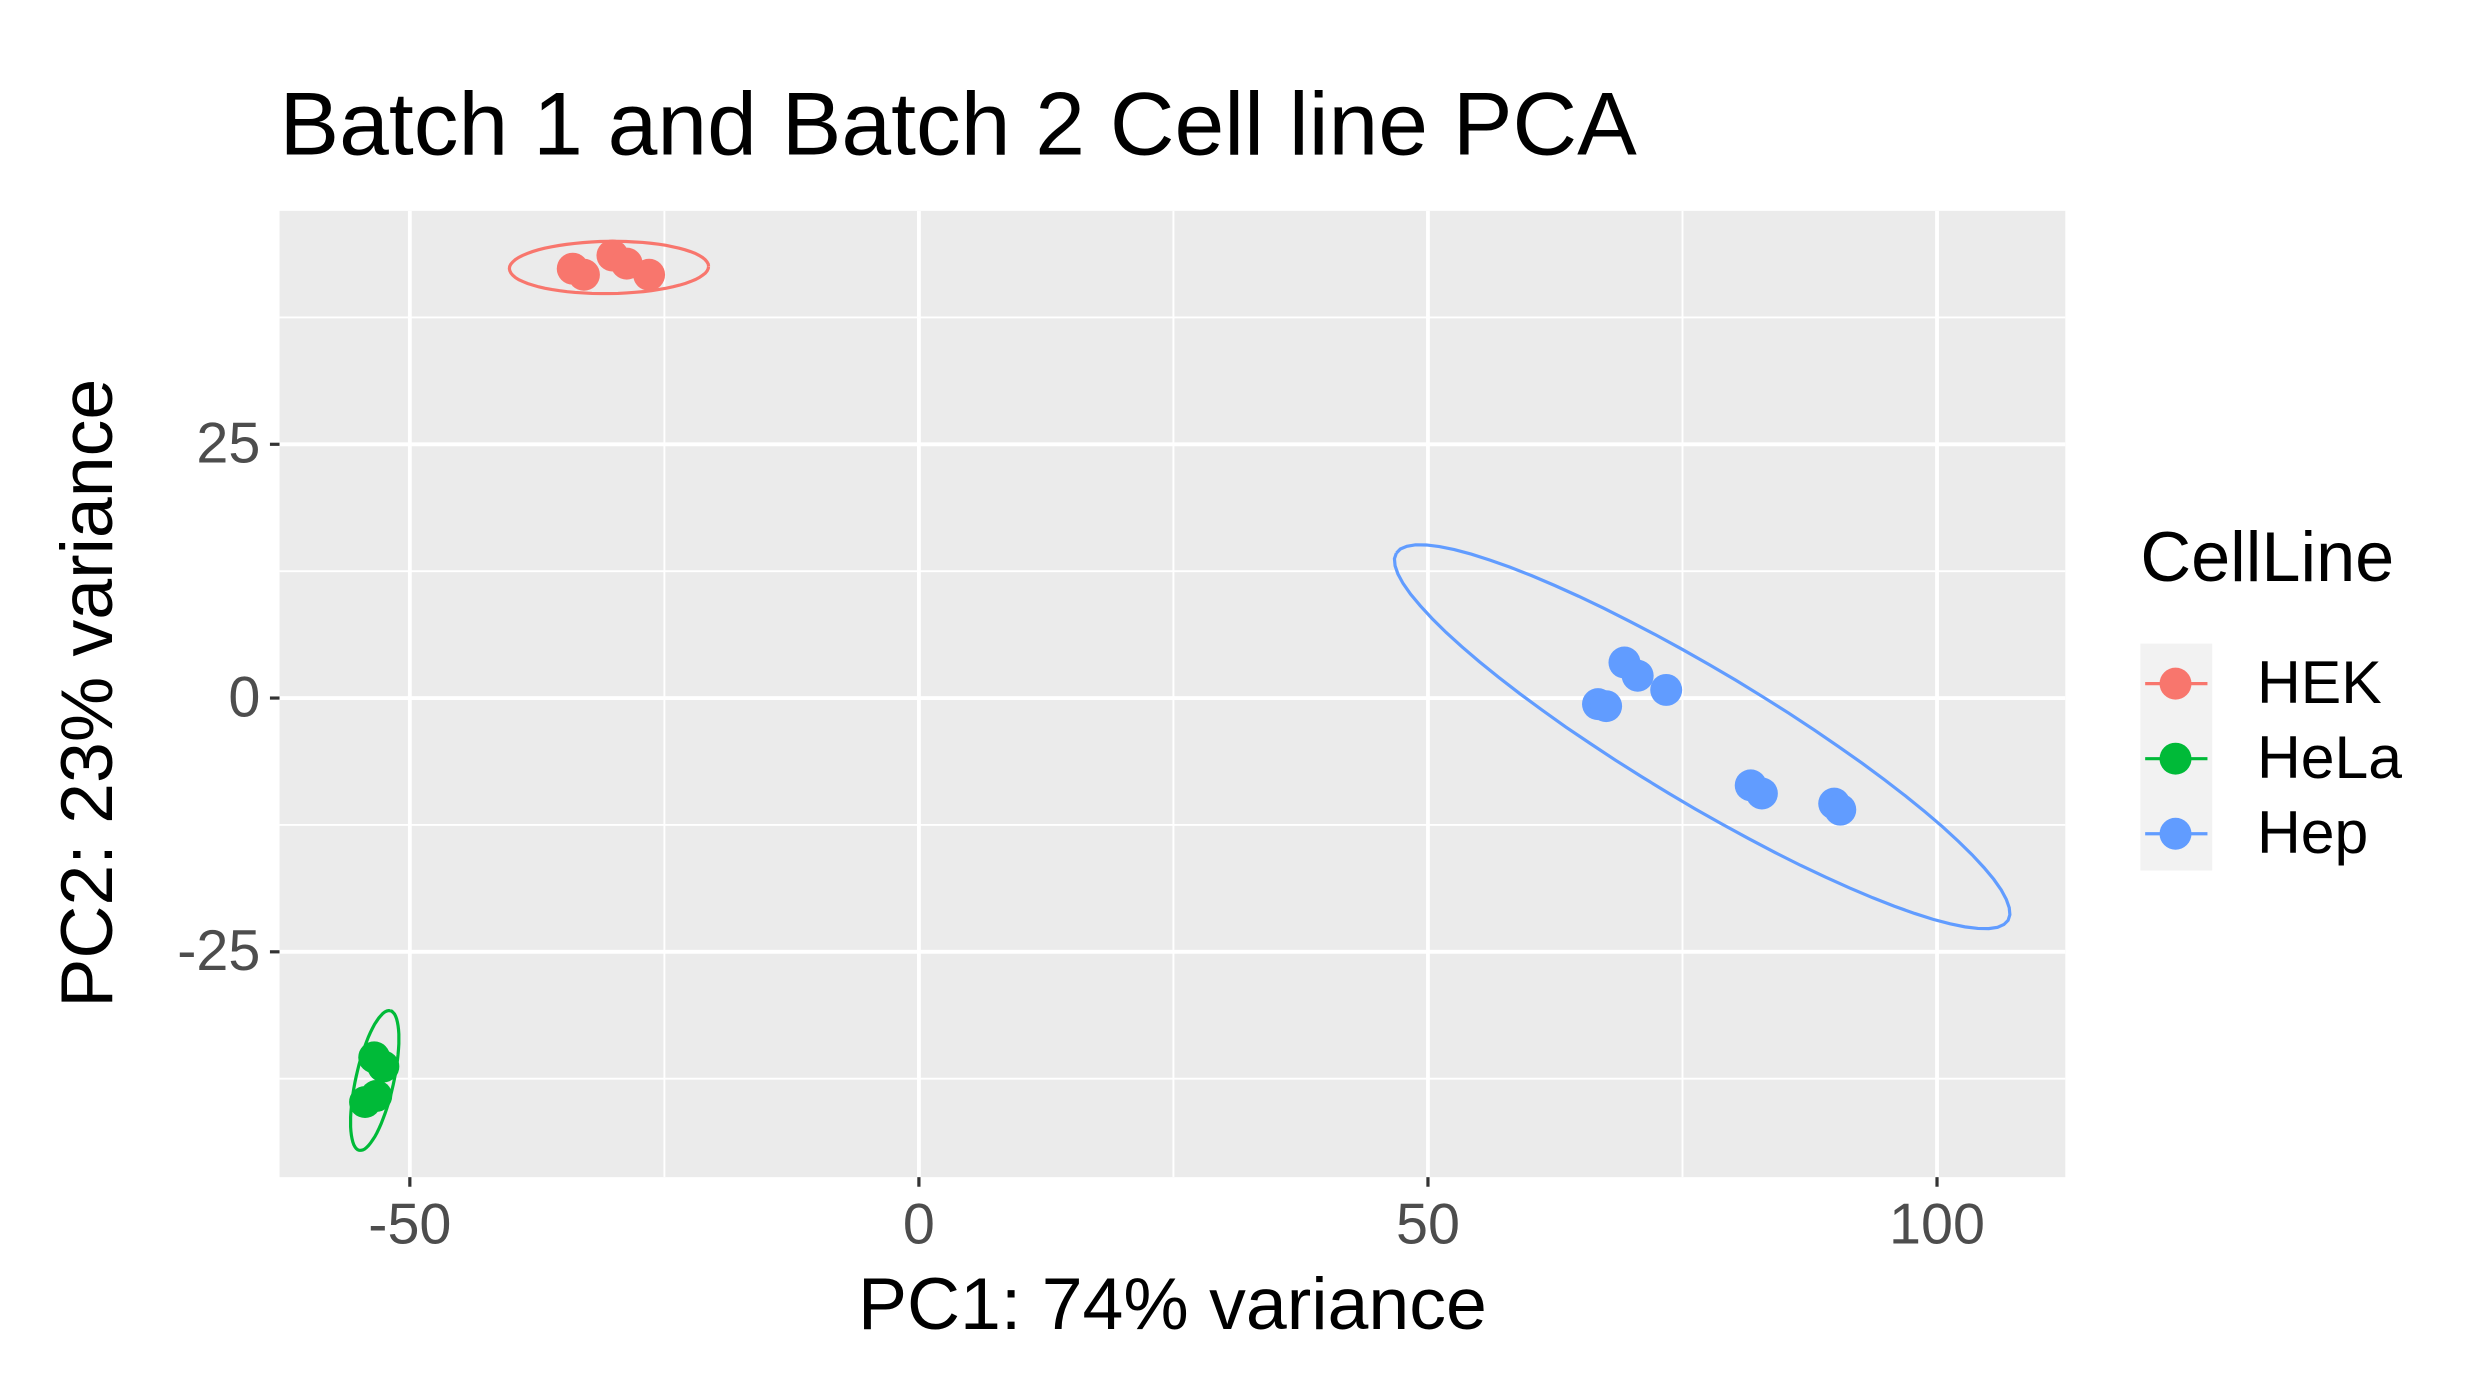 This screenshot has height=1380, width=2479. What do you see at coordinates (1428, 1224) in the screenshot?
I see `x-tick-label: 50` at bounding box center [1428, 1224].